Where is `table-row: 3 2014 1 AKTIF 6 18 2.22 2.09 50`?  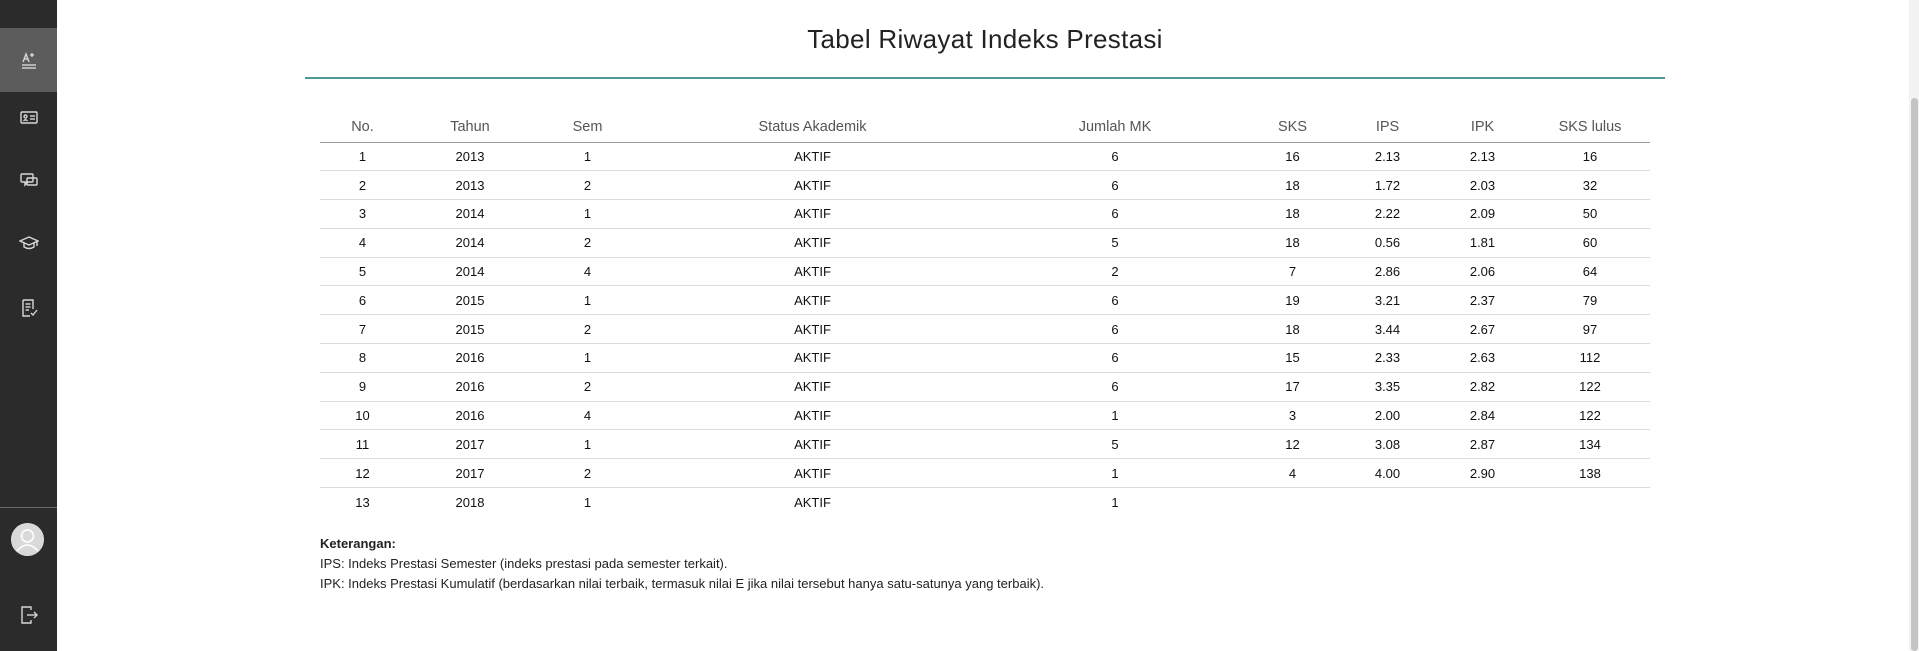 table-row: 3 2014 1 AKTIF 6 18 2.22 2.09 50 is located at coordinates (985, 214).